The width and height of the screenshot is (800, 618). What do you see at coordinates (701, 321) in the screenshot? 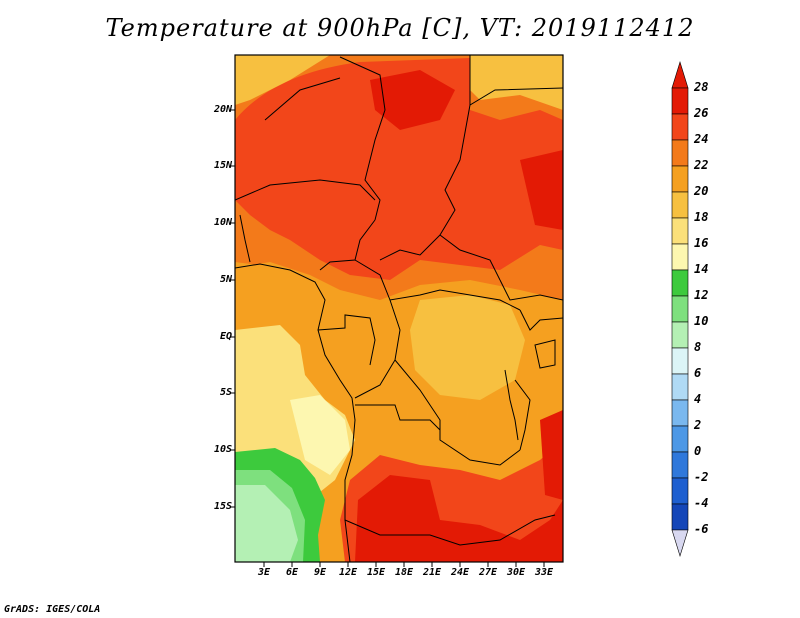
I see `colorbar-label-10: 10` at bounding box center [701, 321].